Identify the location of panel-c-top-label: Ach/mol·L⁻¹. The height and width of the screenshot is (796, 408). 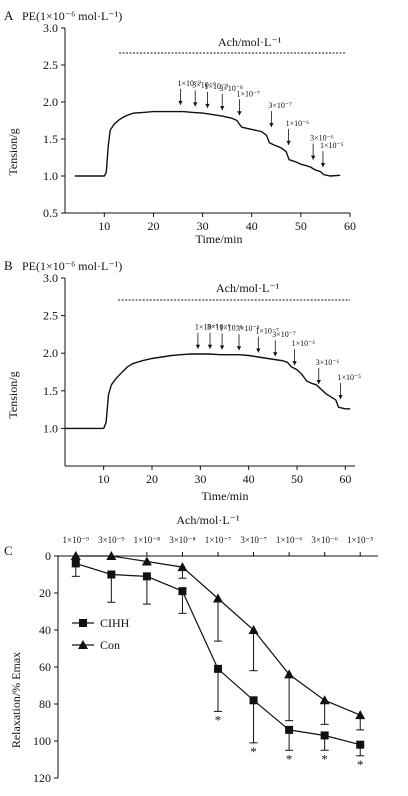
(208, 520).